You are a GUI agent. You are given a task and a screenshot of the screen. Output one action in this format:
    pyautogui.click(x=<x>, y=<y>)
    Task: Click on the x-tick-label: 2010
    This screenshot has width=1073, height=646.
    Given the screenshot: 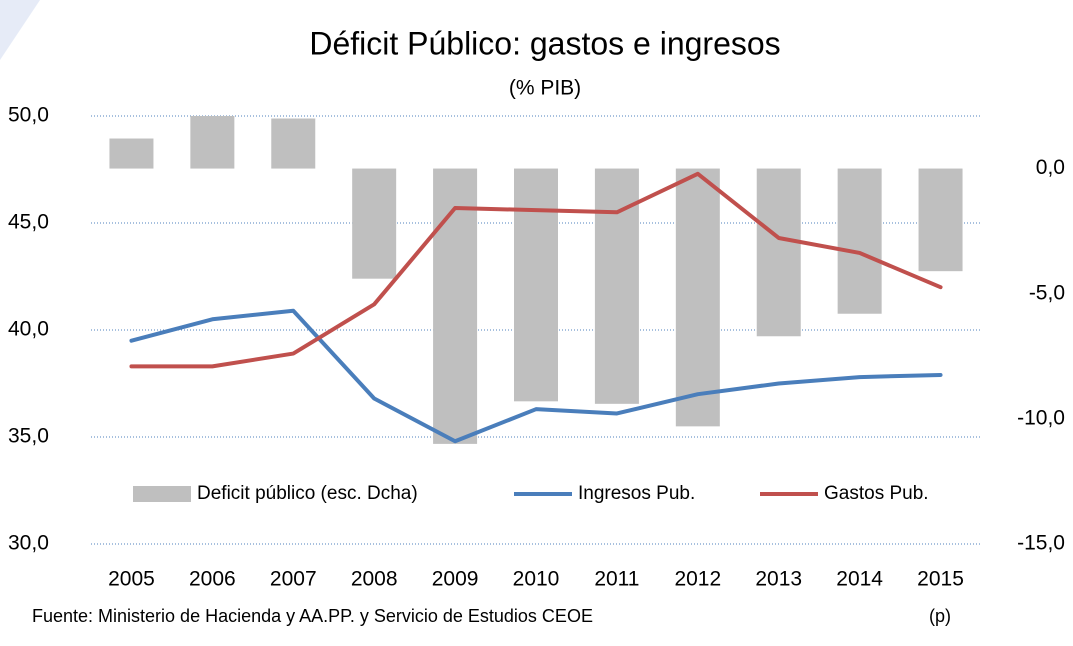 What is the action you would take?
    pyautogui.click(x=536, y=579)
    